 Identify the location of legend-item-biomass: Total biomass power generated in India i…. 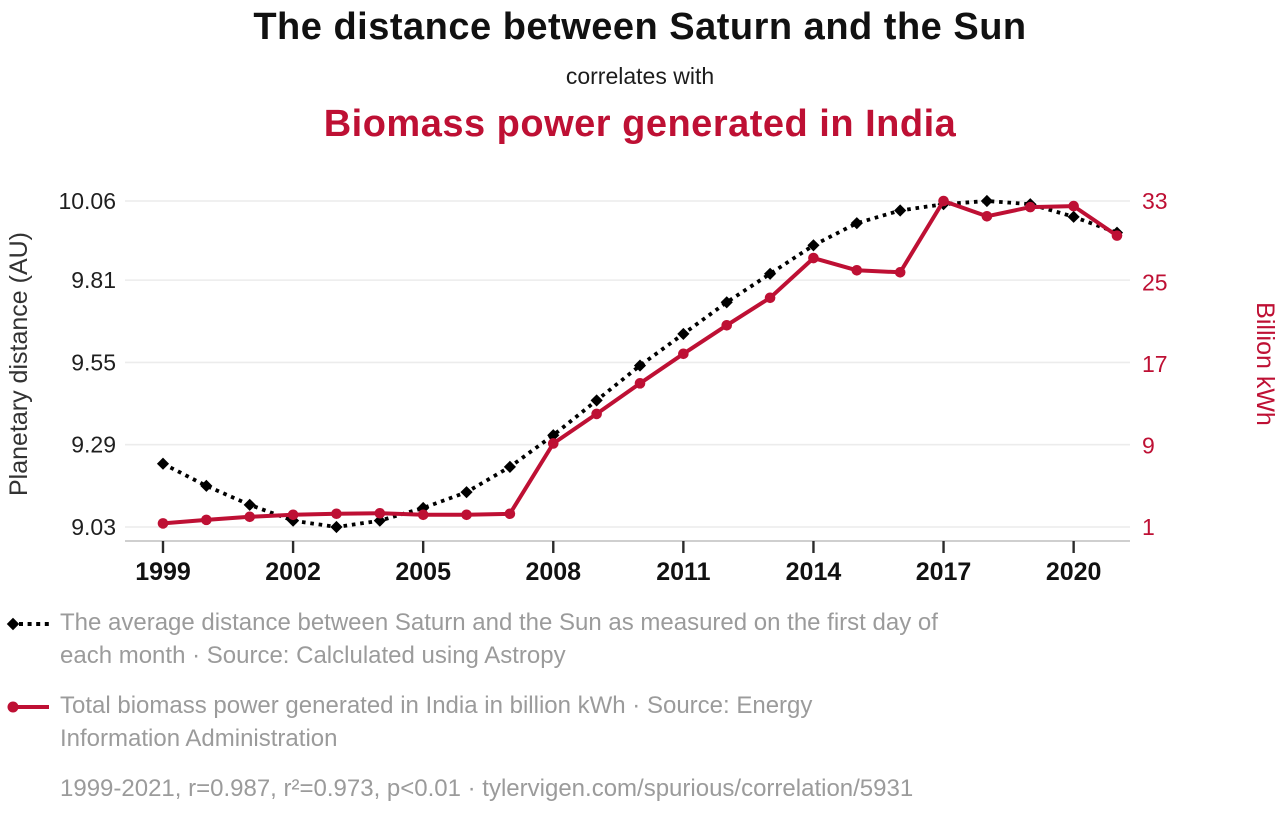
(637, 722).